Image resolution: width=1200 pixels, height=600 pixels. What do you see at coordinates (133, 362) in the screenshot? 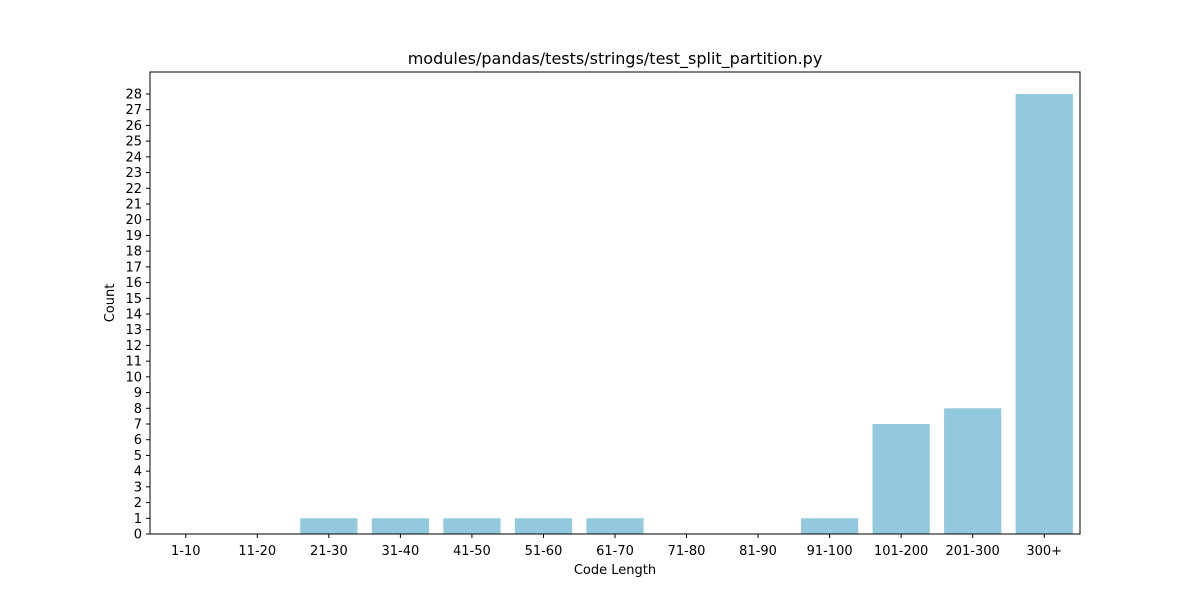
I see `y-tick-label: 11` at bounding box center [133, 362].